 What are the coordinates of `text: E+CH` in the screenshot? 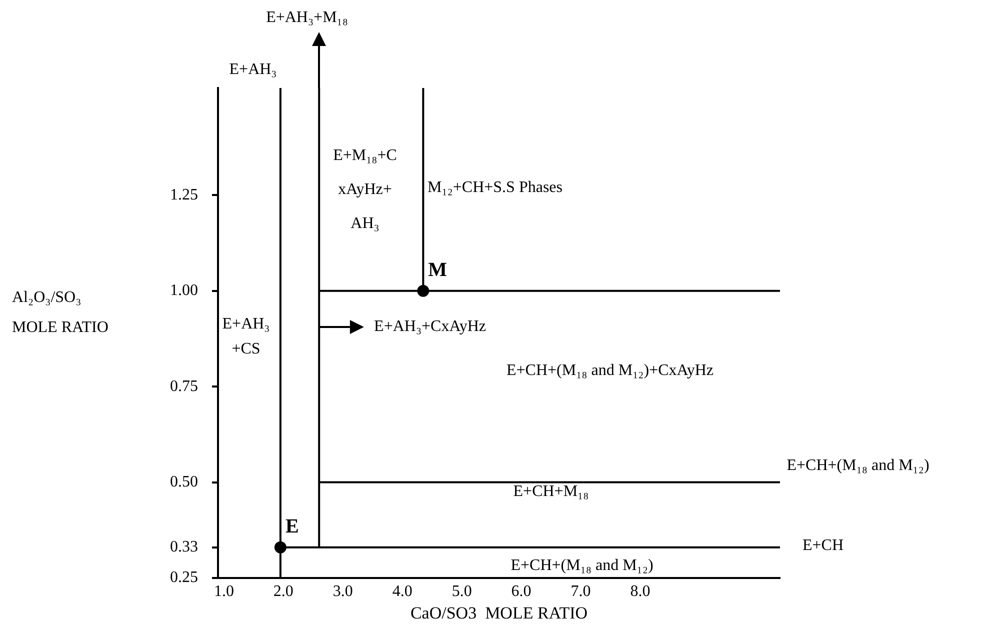 It's located at (823, 545).